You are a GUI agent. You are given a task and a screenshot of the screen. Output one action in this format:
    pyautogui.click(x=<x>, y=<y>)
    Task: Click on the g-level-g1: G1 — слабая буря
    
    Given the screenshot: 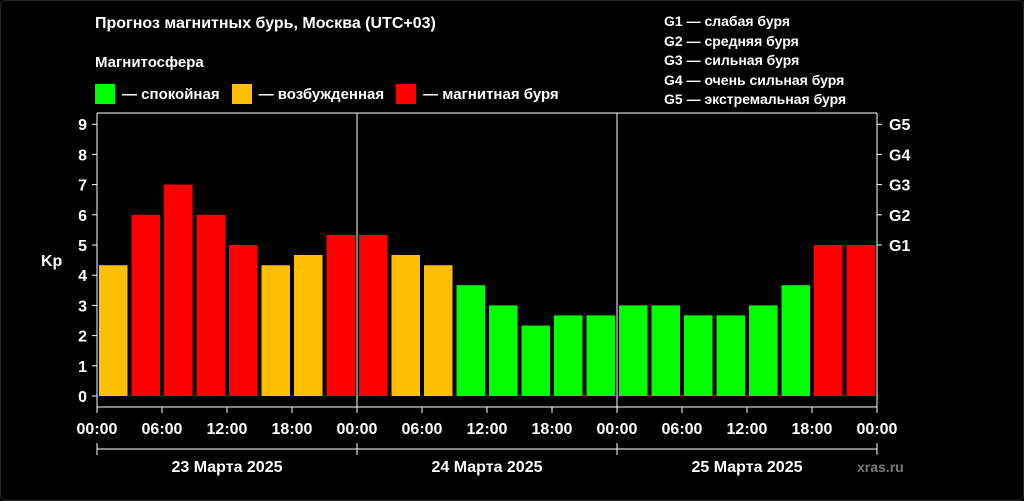 What is the action you would take?
    pyautogui.click(x=727, y=21)
    